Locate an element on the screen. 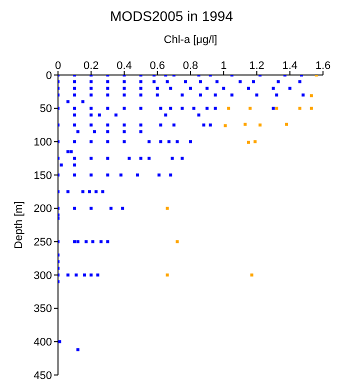 This screenshot has height=384, width=343. x-tick-label: 0.2 is located at coordinates (91, 66).